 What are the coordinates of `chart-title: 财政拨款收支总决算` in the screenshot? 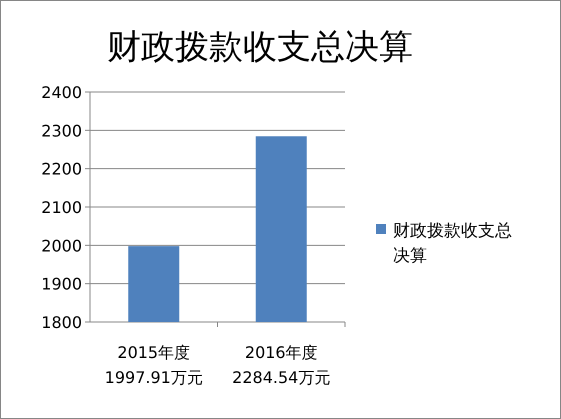 It's located at (260, 47).